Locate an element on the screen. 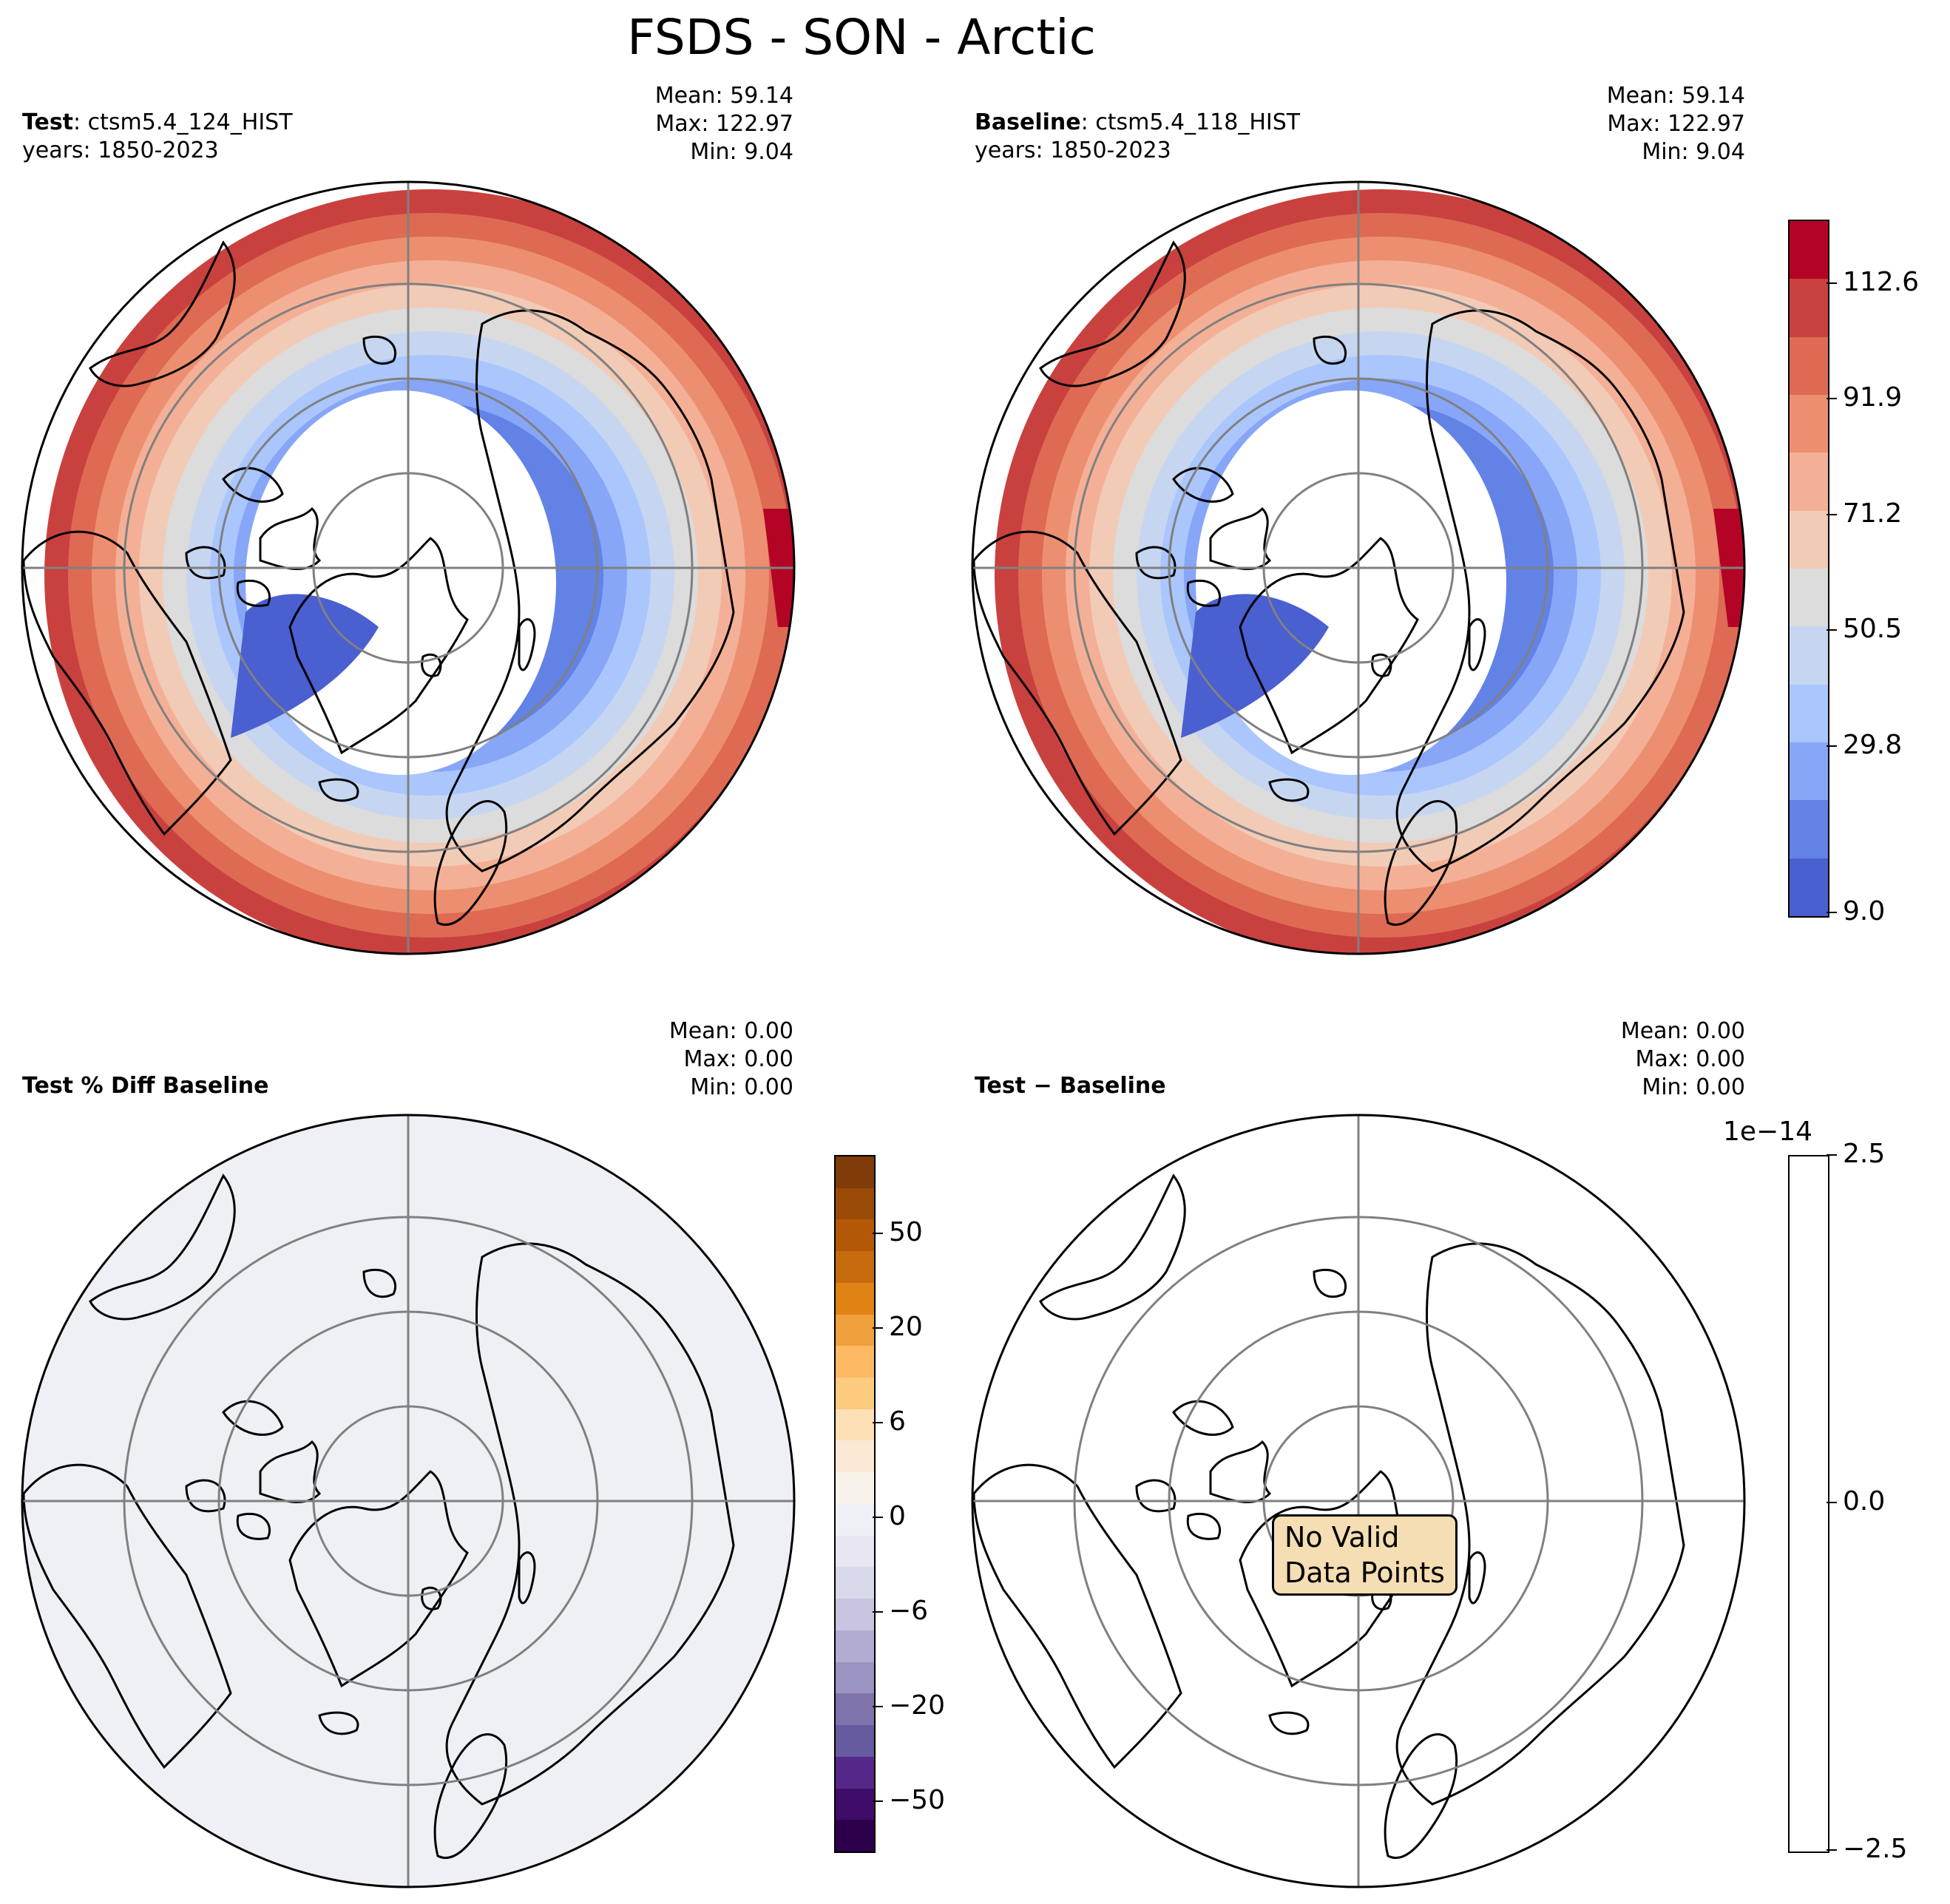 The height and width of the screenshot is (1904, 1950). diff-panel-label: Test − Baseline is located at coordinates (1070, 1086).